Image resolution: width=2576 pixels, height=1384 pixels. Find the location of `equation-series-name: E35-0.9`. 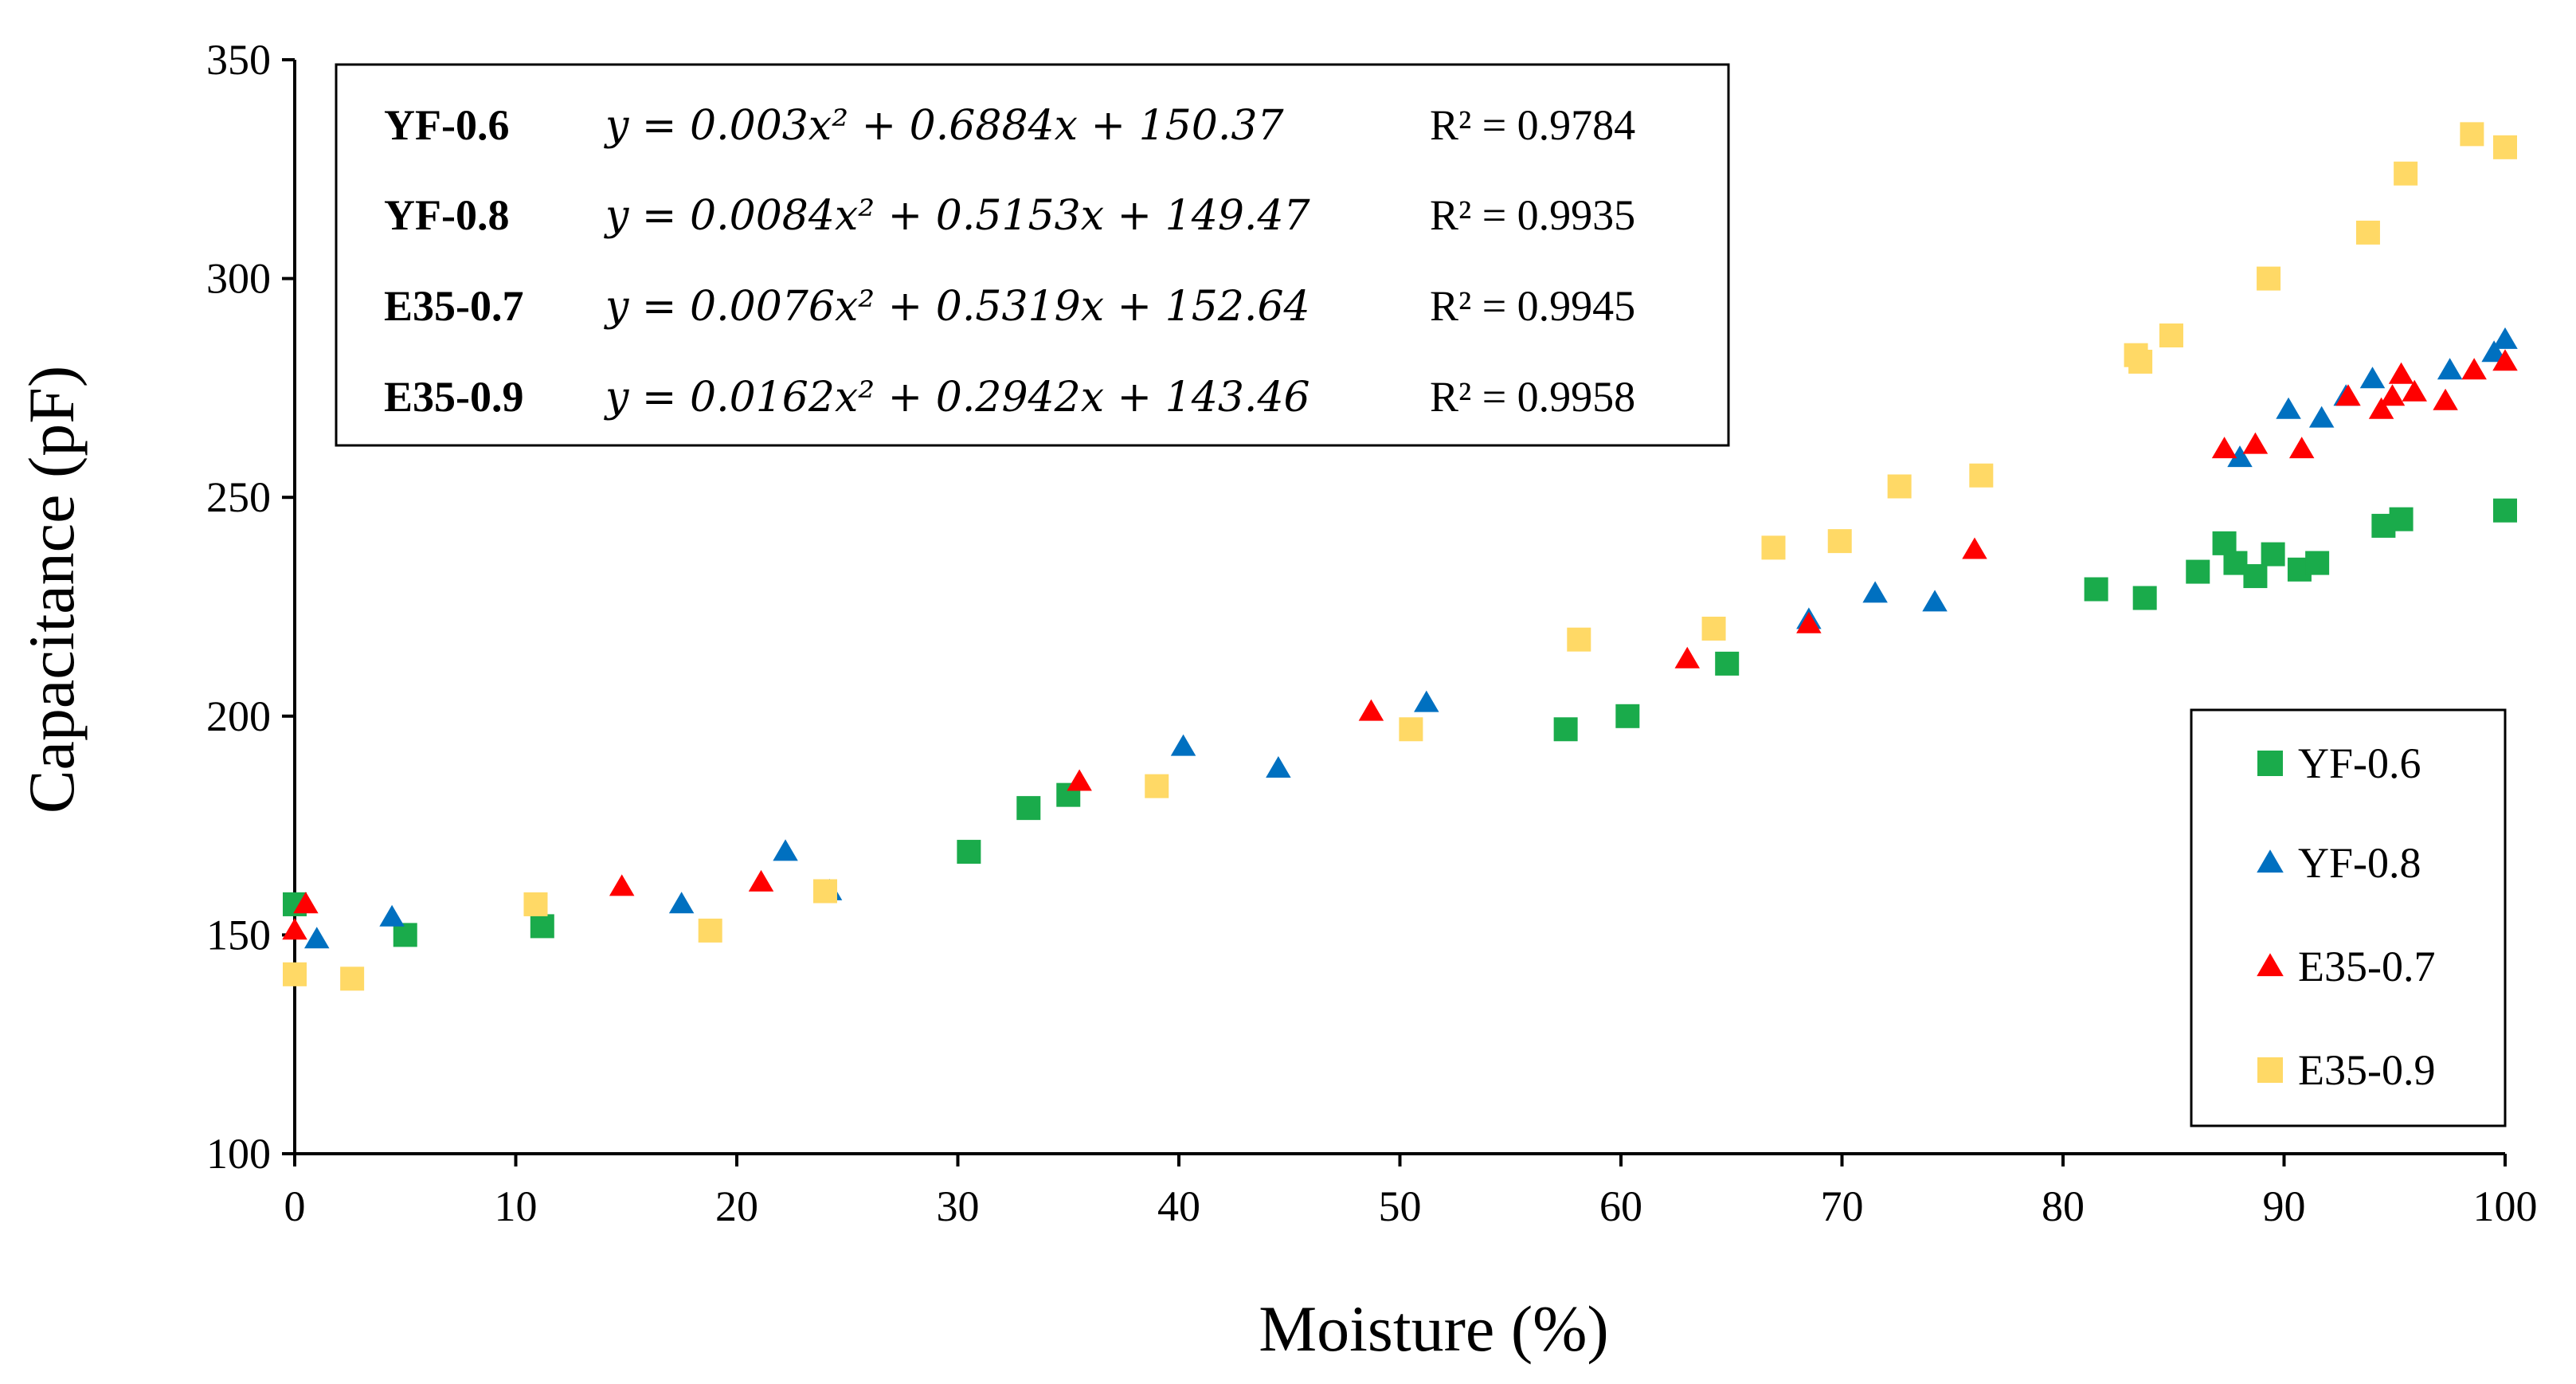

equation-series-name: E35-0.9 is located at coordinates (454, 397).